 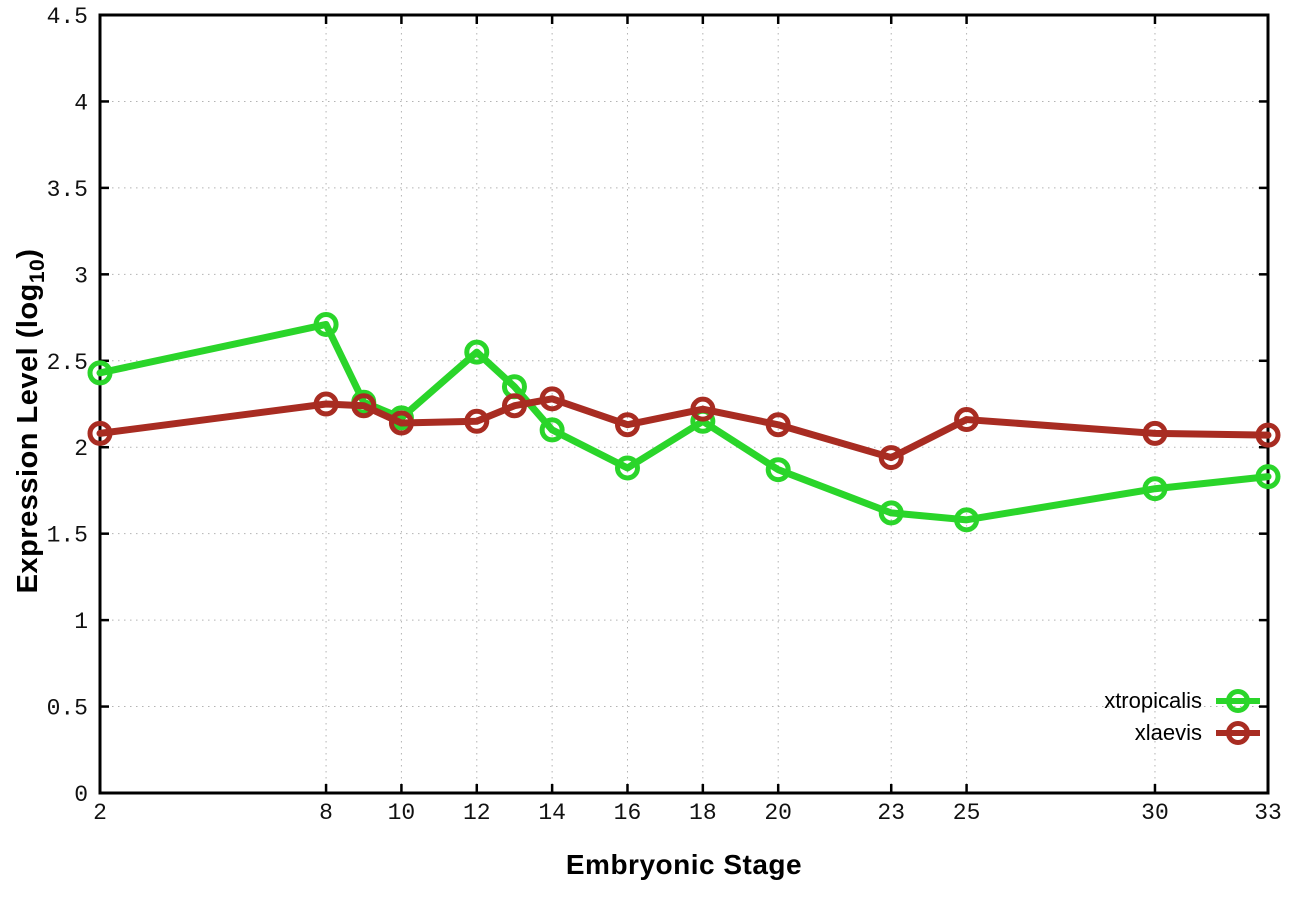 I want to click on y-tick-label: 2, so click(x=81, y=449).